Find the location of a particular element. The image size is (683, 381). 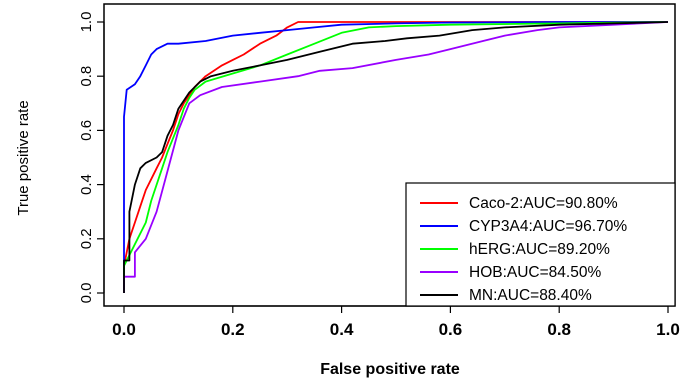

y-tick-label: 0.2 is located at coordinates (86, 238).